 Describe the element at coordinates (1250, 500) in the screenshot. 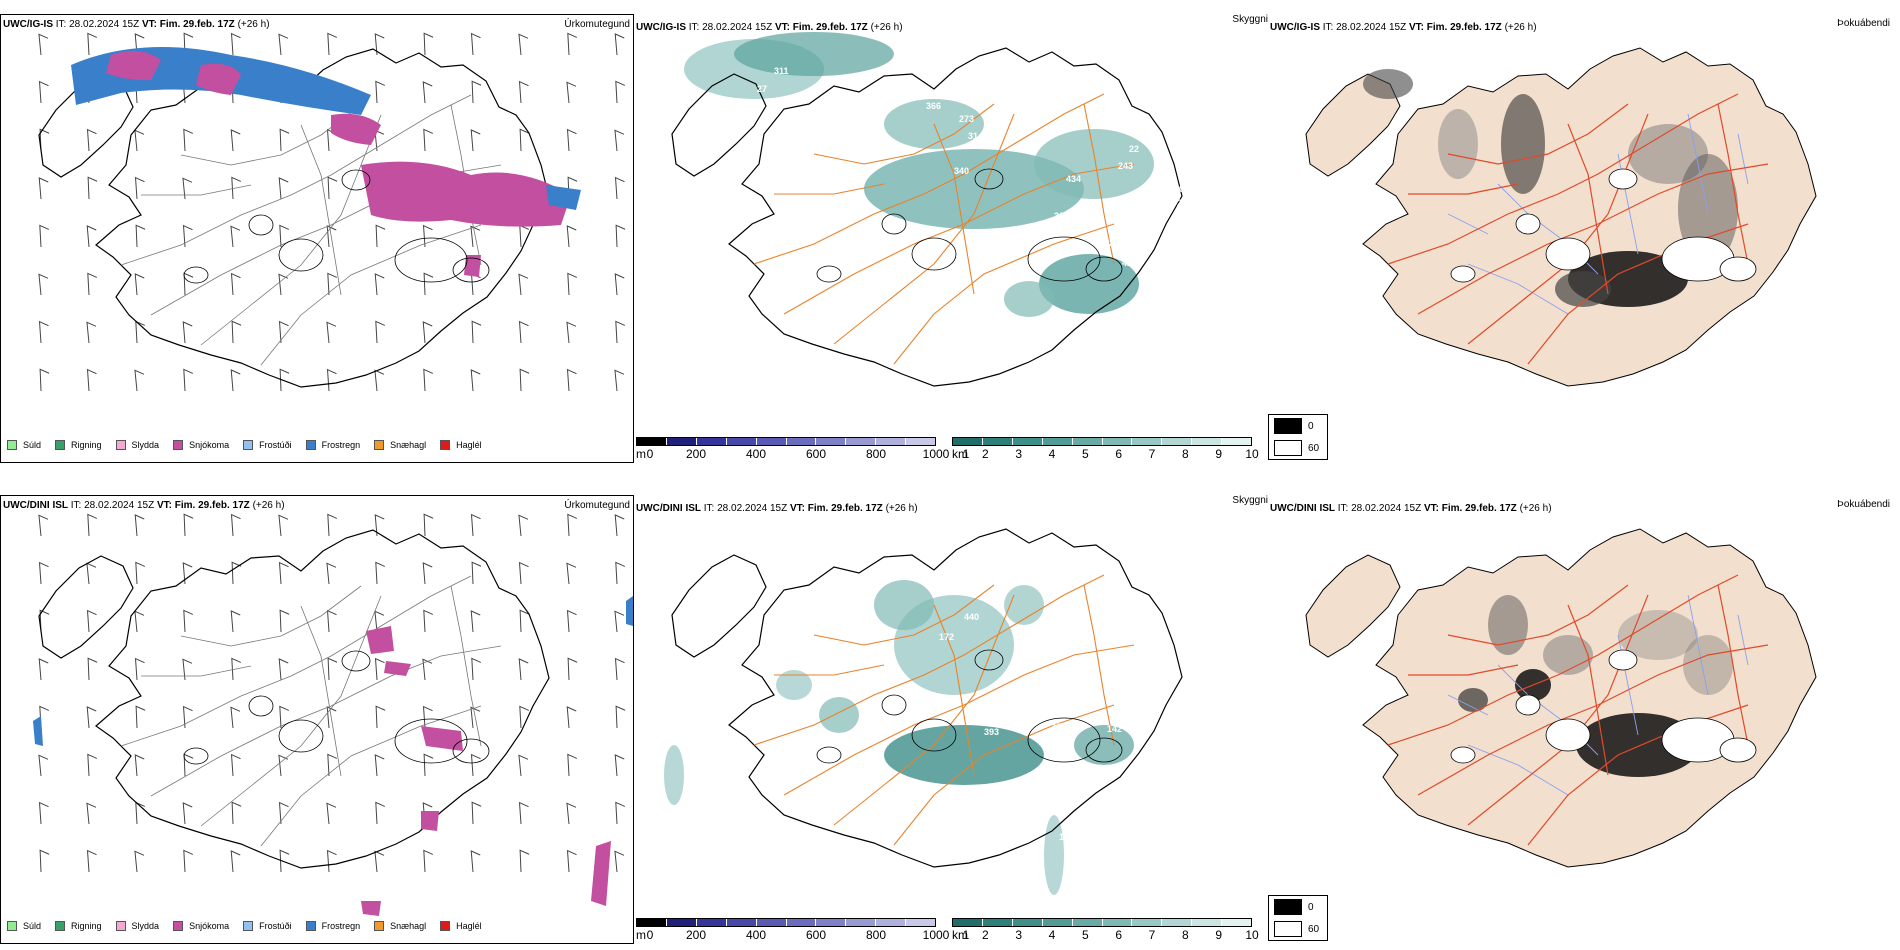

I see `cloud-title-bottom: Skyggni` at that location.